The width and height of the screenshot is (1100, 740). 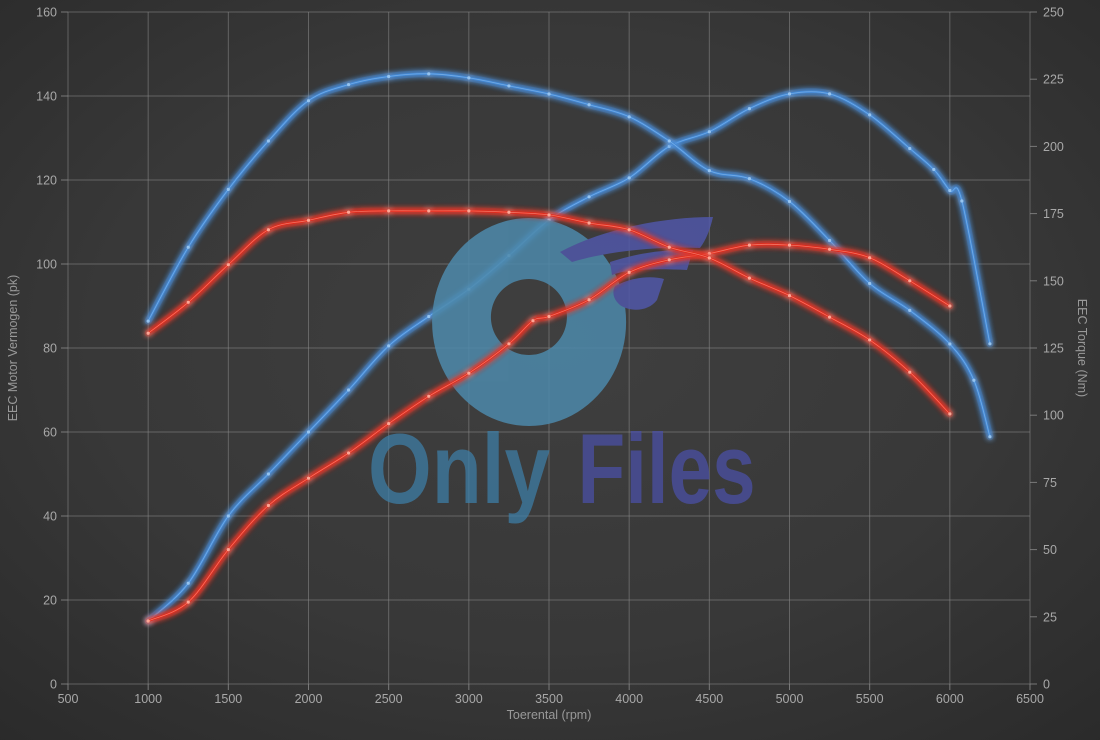 What do you see at coordinates (1050, 550) in the screenshot?
I see `y-right-tick-label: 50` at bounding box center [1050, 550].